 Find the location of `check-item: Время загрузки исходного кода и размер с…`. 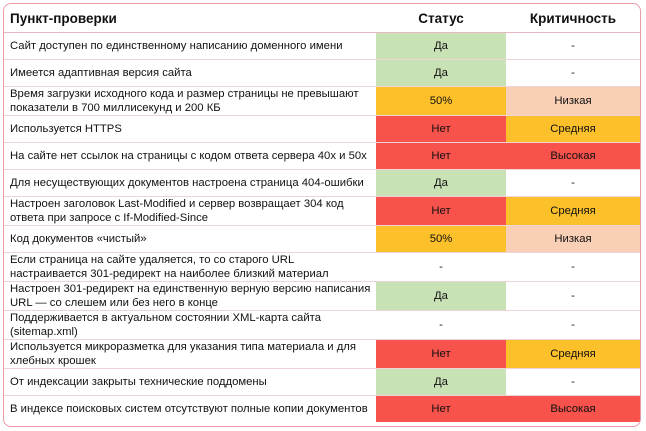

check-item: Время загрузки исходного кода и размер с… is located at coordinates (190, 101).